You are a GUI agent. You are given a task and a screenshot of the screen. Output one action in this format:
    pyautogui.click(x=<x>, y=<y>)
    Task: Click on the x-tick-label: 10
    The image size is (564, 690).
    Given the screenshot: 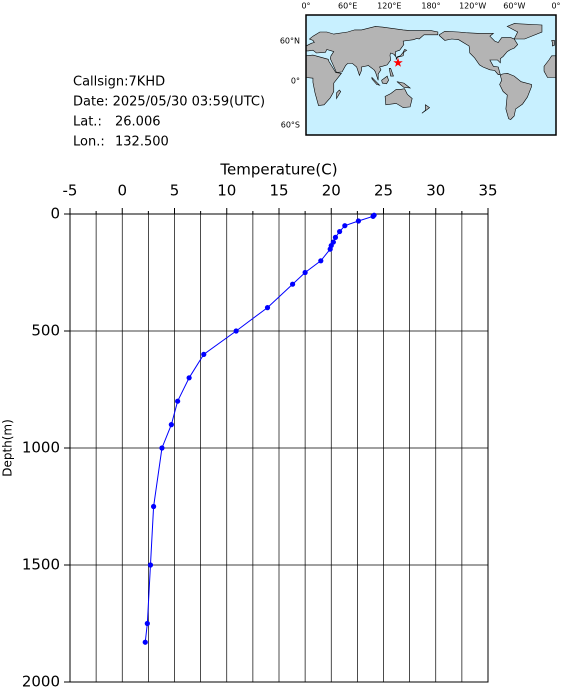 What is the action you would take?
    pyautogui.click(x=226, y=191)
    